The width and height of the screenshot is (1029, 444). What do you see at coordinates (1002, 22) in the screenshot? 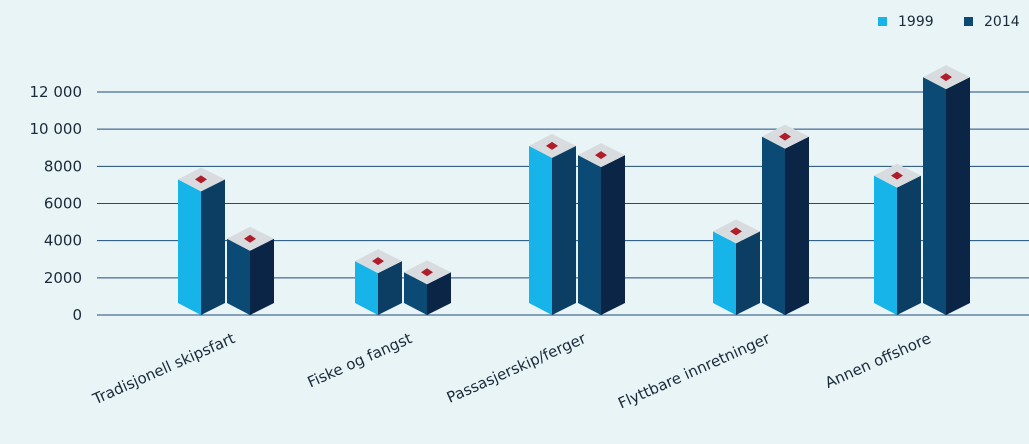
I see `legend-label: 2014` at bounding box center [1002, 22].